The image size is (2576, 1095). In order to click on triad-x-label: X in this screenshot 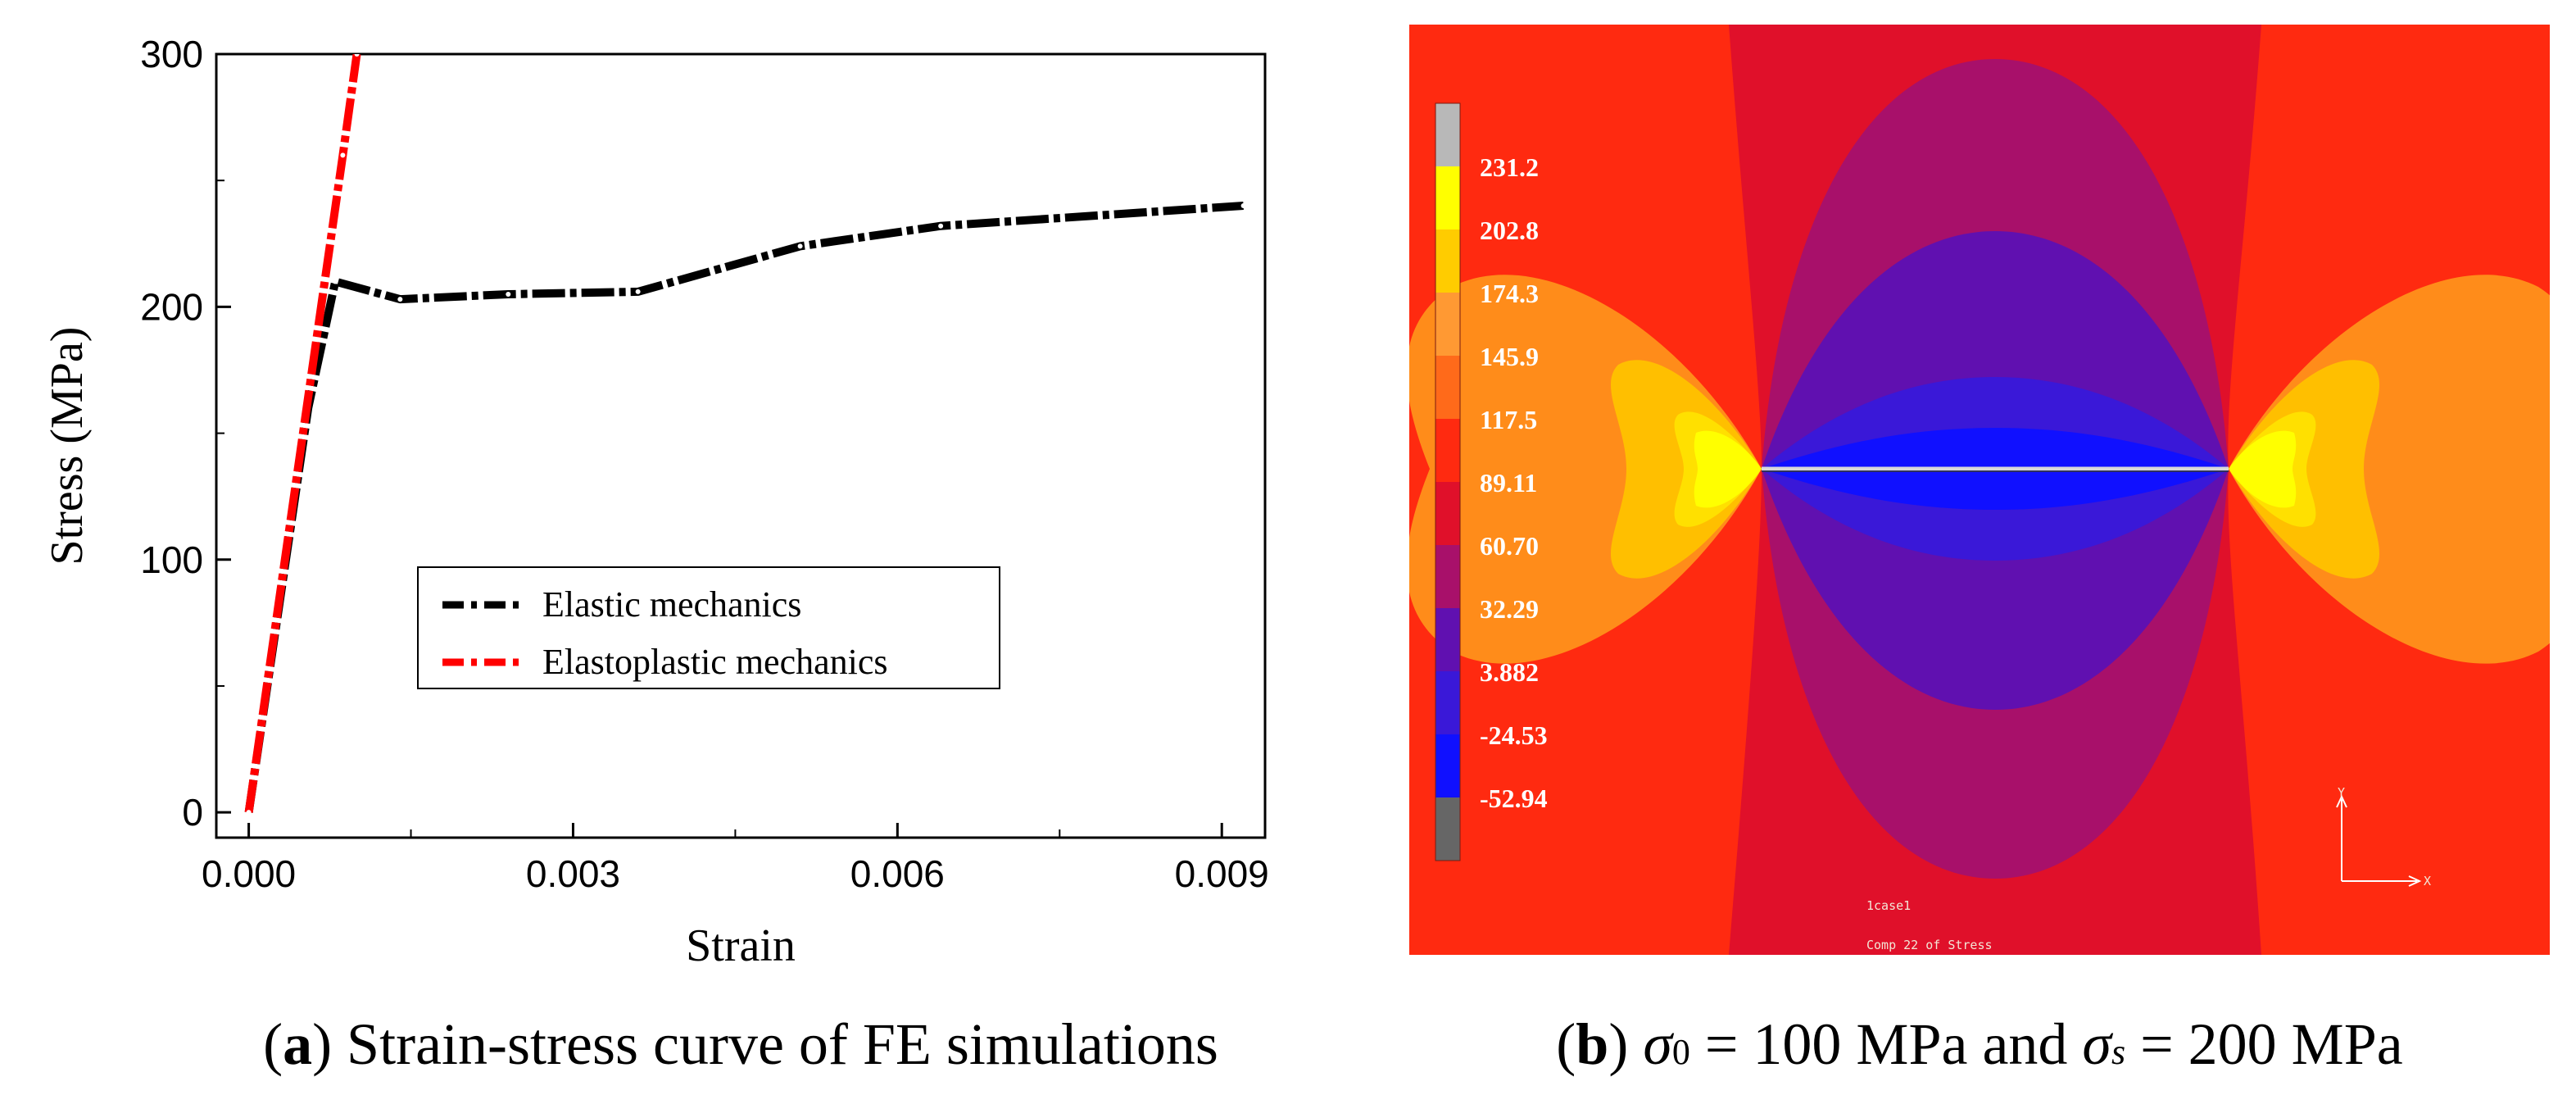, I will do `click(2427, 881)`.